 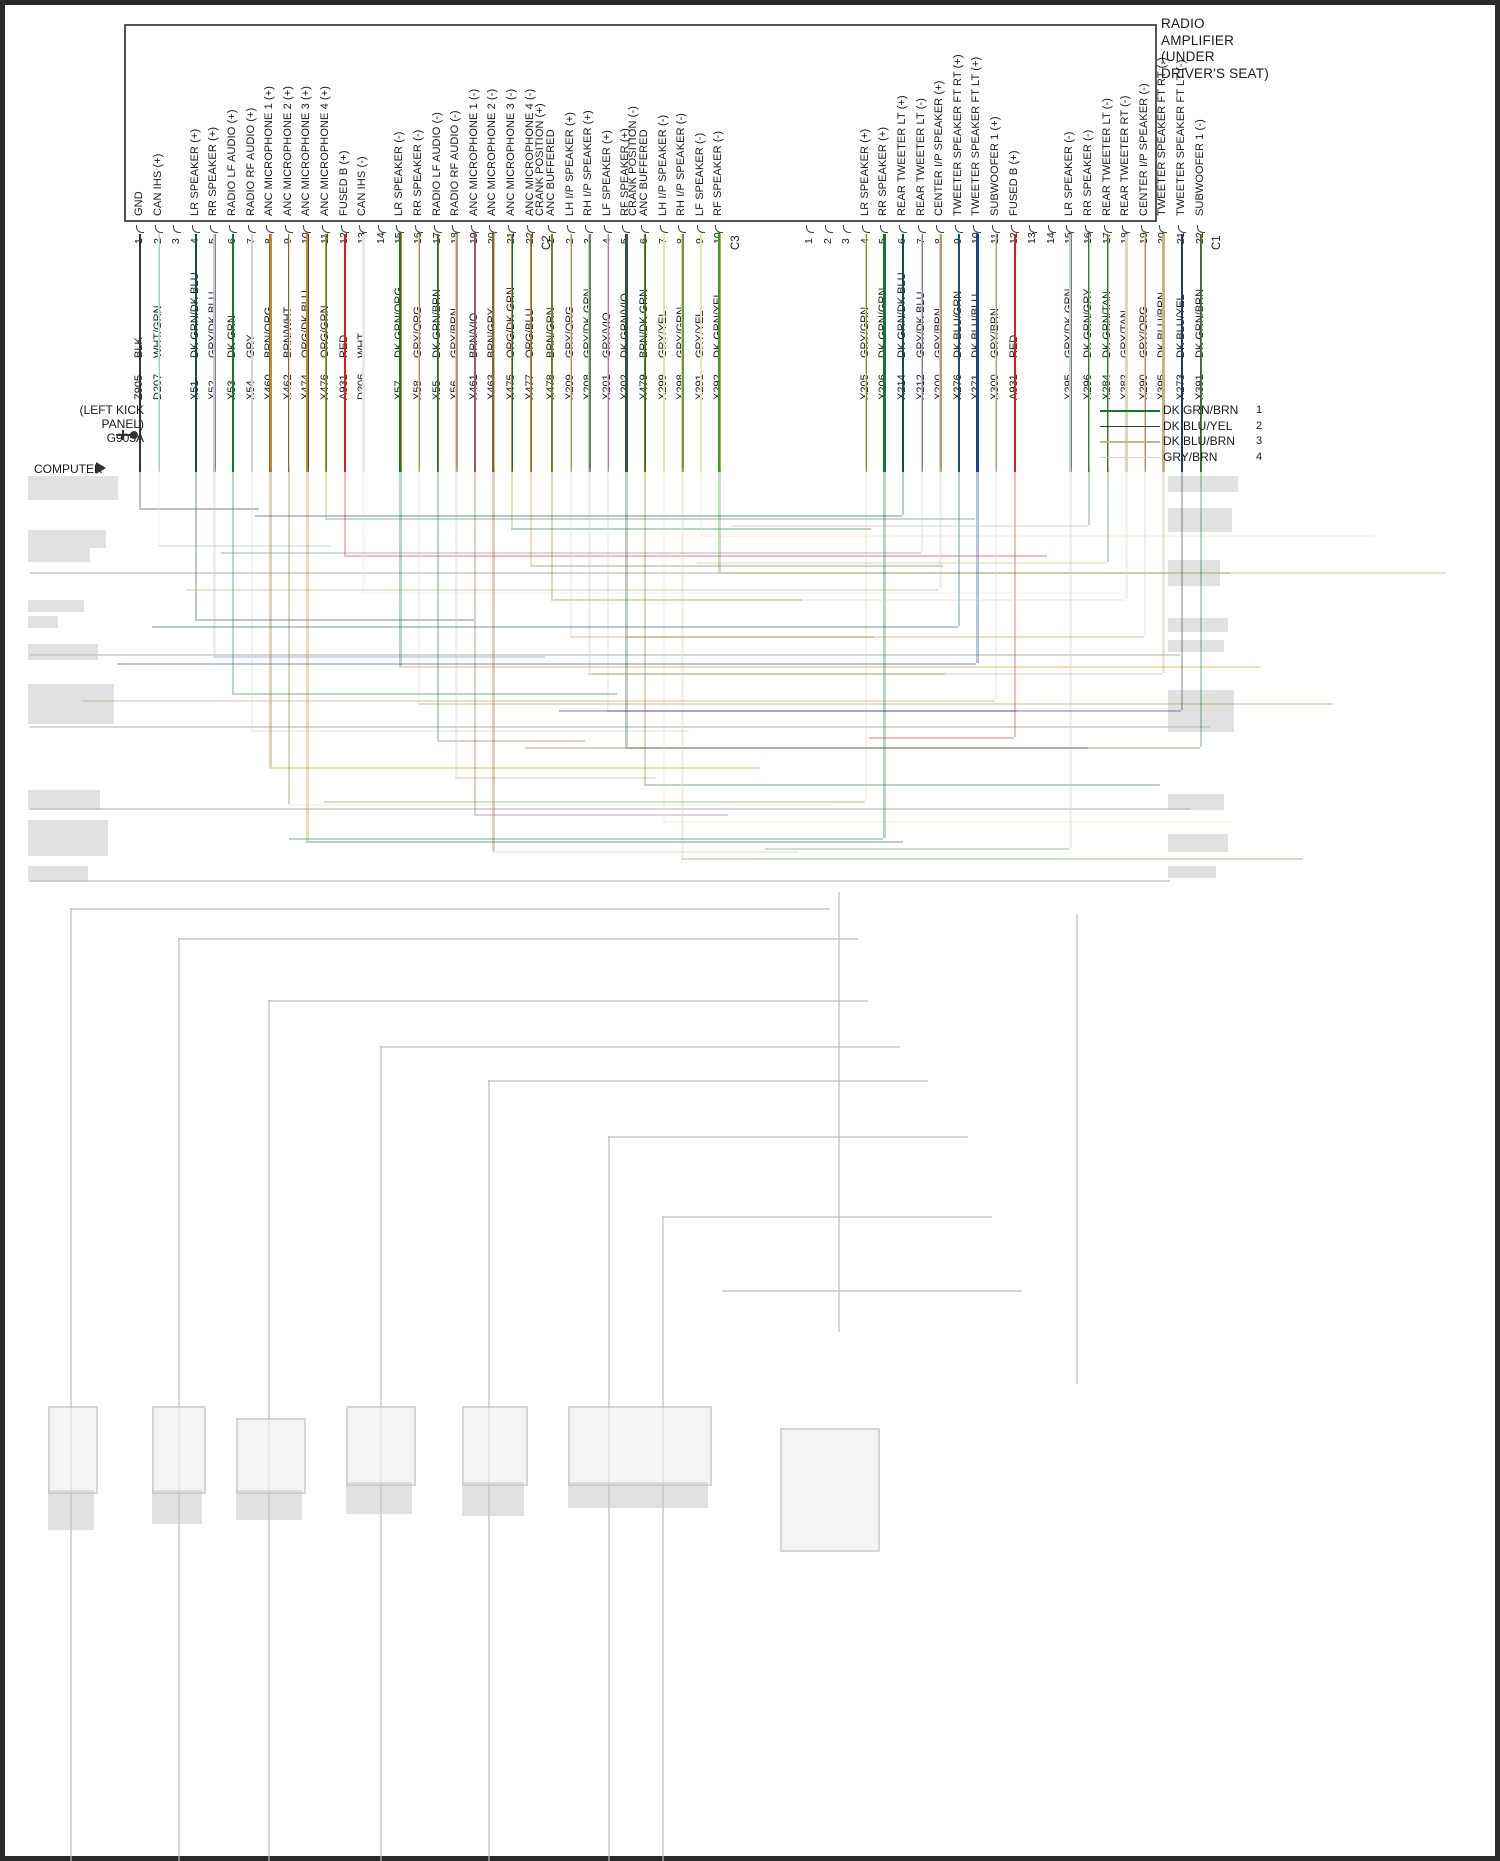 What do you see at coordinates (436, 164) in the screenshot?
I see `pin-signal-label: RADIO LF AUDIO (-)` at bounding box center [436, 164].